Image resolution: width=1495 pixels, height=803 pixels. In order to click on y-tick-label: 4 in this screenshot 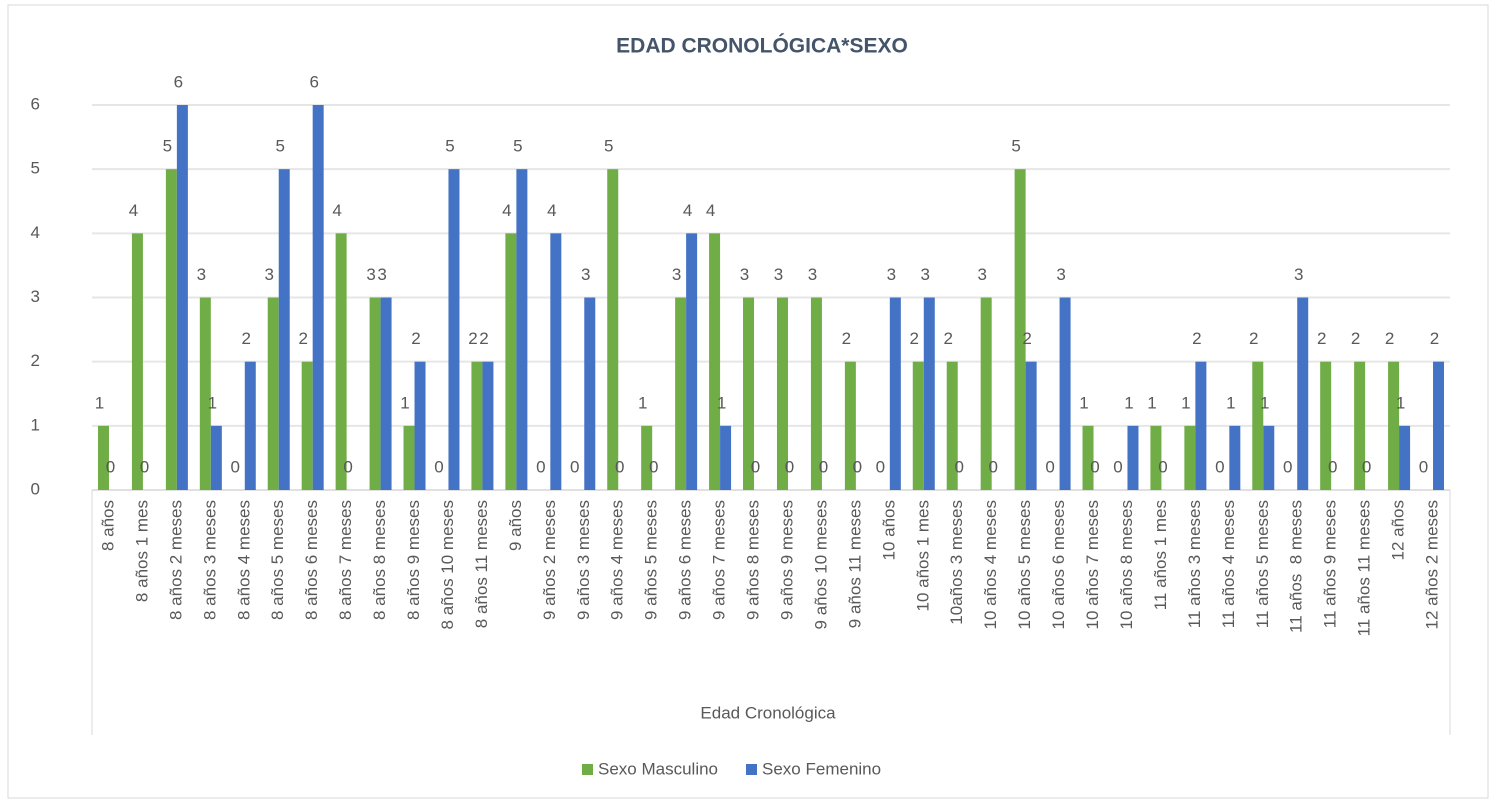, I will do `click(35, 232)`.